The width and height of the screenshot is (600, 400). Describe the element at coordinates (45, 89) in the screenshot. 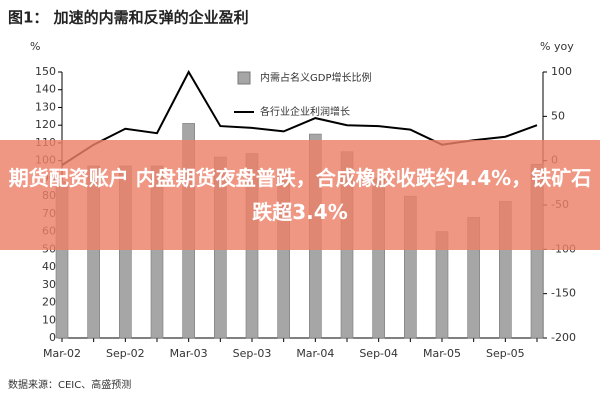

I see `y-tick-label: 140` at that location.